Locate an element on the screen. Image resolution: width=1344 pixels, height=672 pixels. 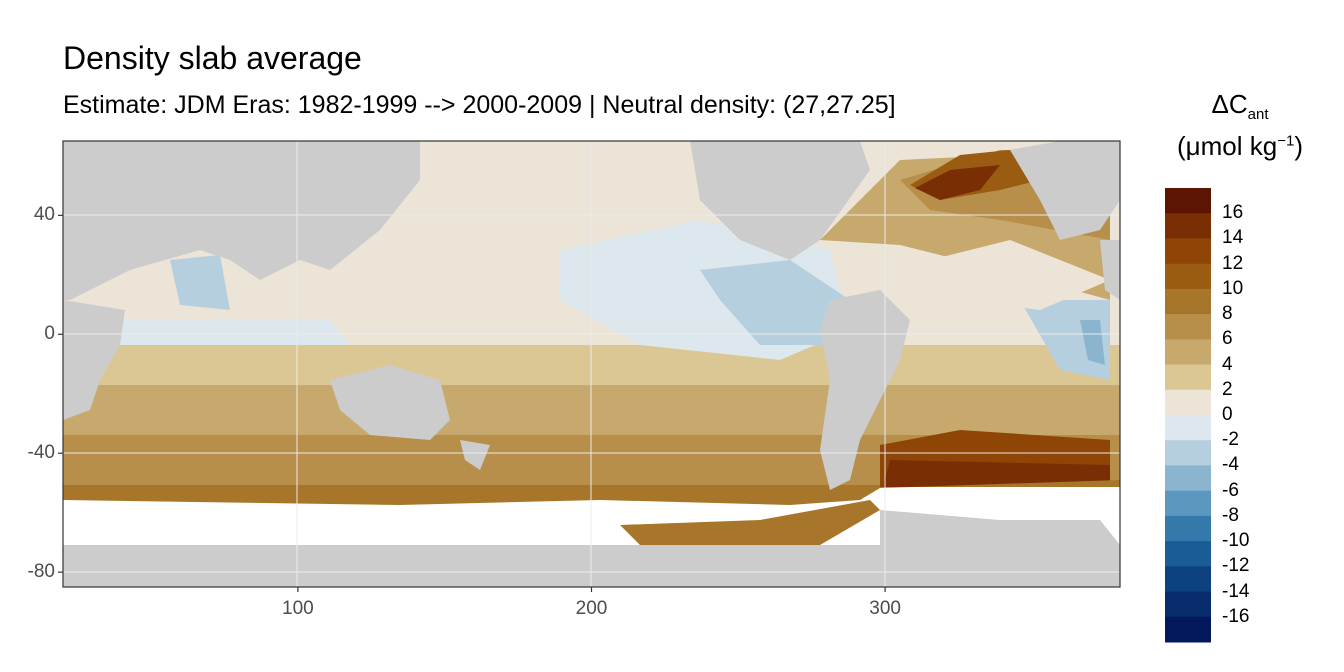
land-south-america is located at coordinates (865, 390).